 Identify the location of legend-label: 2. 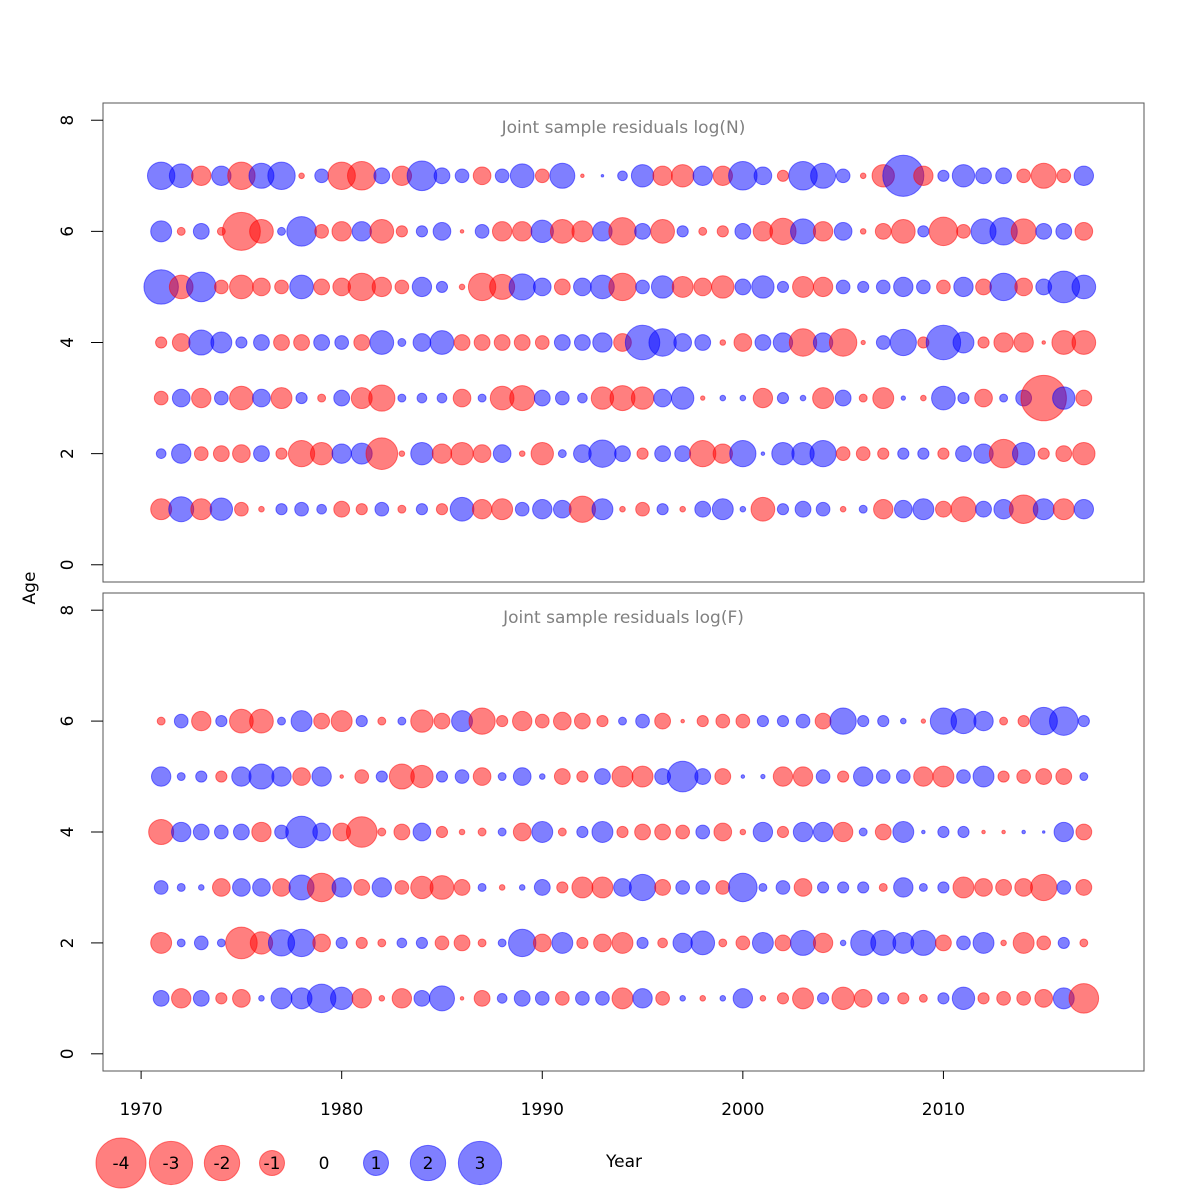
(428, 1164).